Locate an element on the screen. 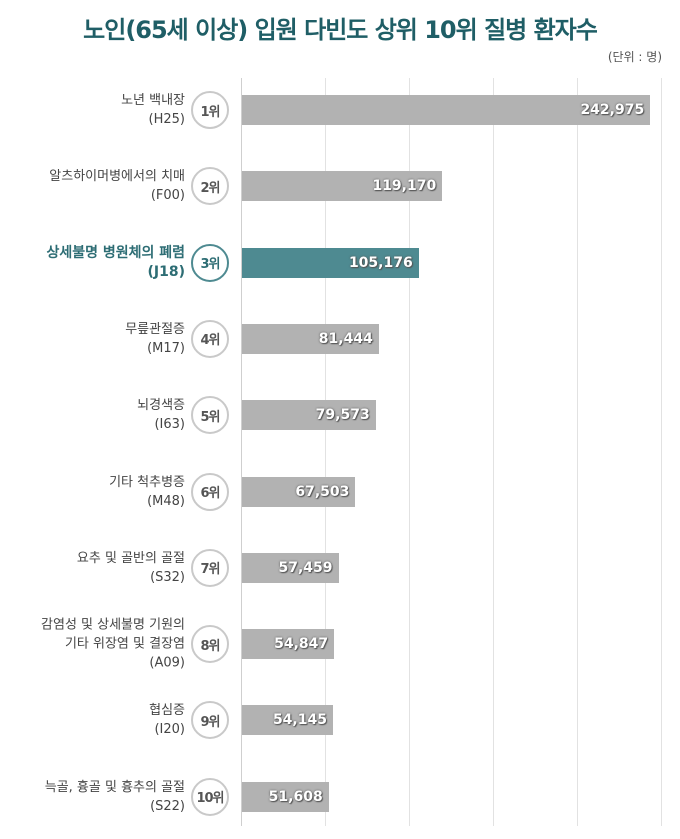  category-label-line: 협심증 is located at coordinates (167, 711).